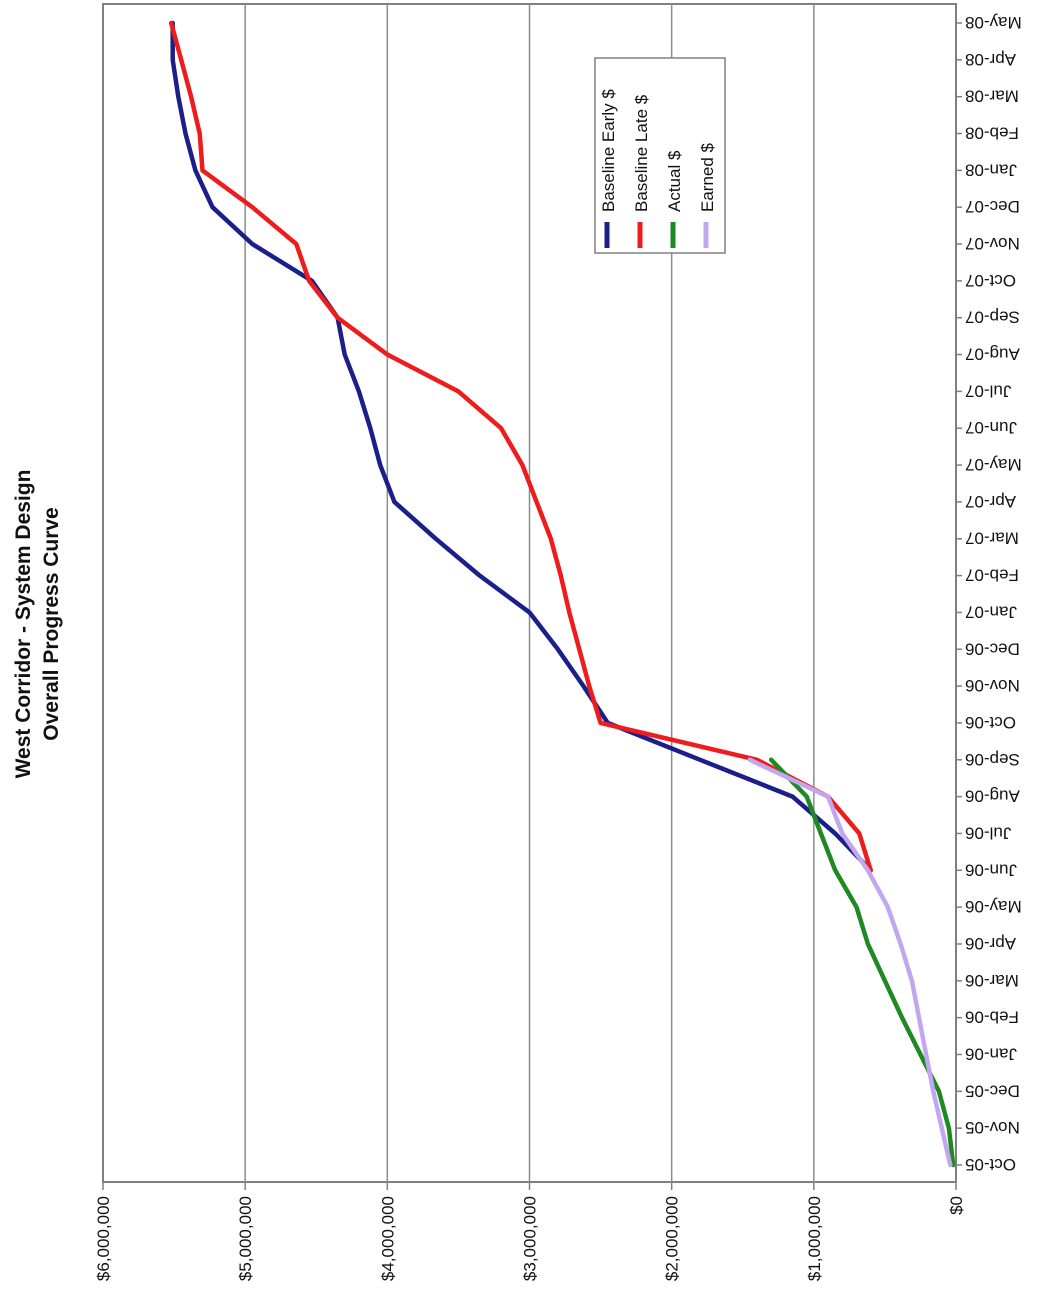  What do you see at coordinates (993, 464) in the screenshot?
I see `category-tick-label: May-07` at bounding box center [993, 464].